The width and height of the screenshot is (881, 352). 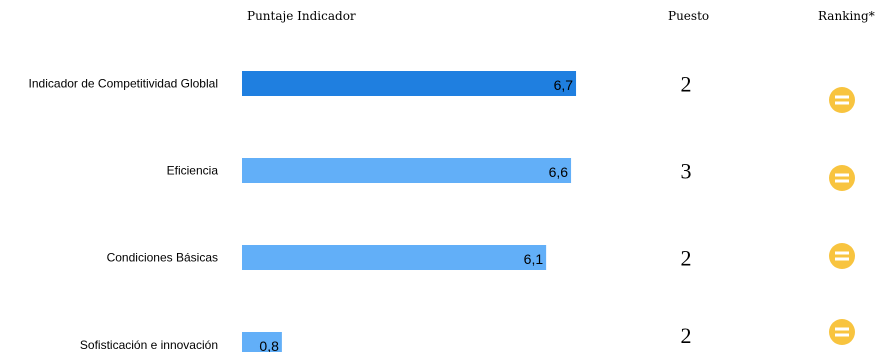 What do you see at coordinates (193, 171) in the screenshot?
I see `category-label: Eficiencia` at bounding box center [193, 171].